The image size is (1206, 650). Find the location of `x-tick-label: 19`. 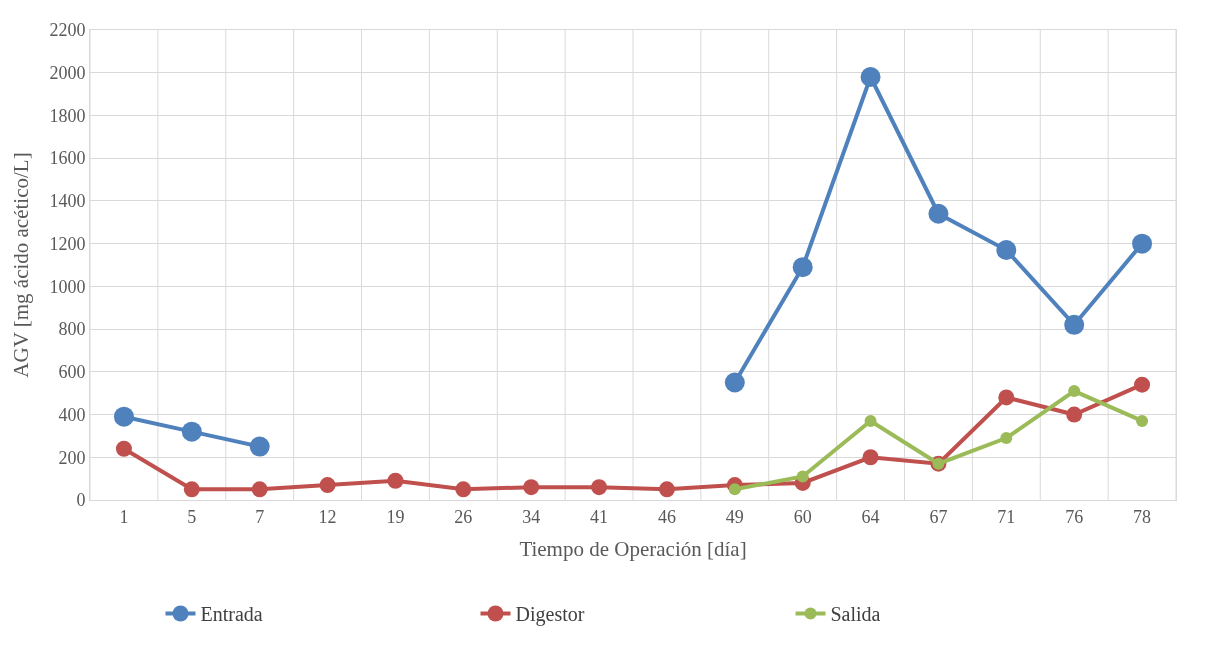

x-tick-label: 19 is located at coordinates (395, 516).